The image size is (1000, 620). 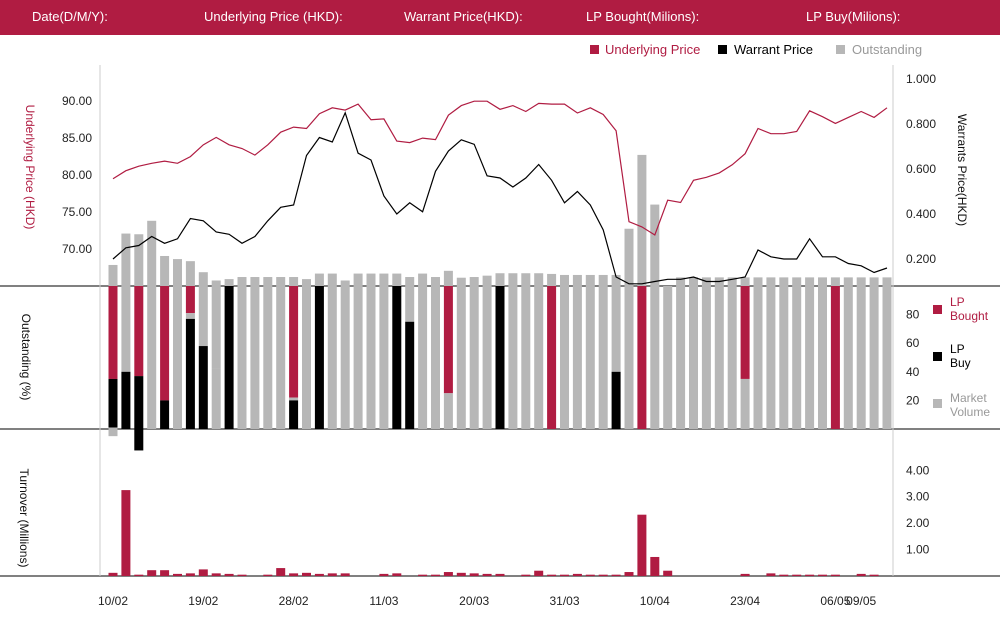 What do you see at coordinates (745, 601) in the screenshot?
I see `x-tick-label: 23/04` at bounding box center [745, 601].